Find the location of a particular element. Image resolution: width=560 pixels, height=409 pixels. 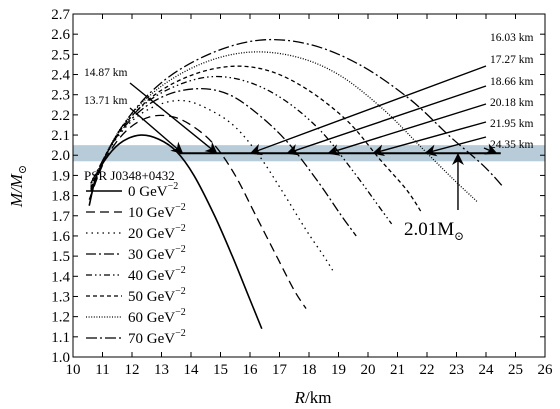

legend-exp-60: −2 is located at coordinates (180, 312).